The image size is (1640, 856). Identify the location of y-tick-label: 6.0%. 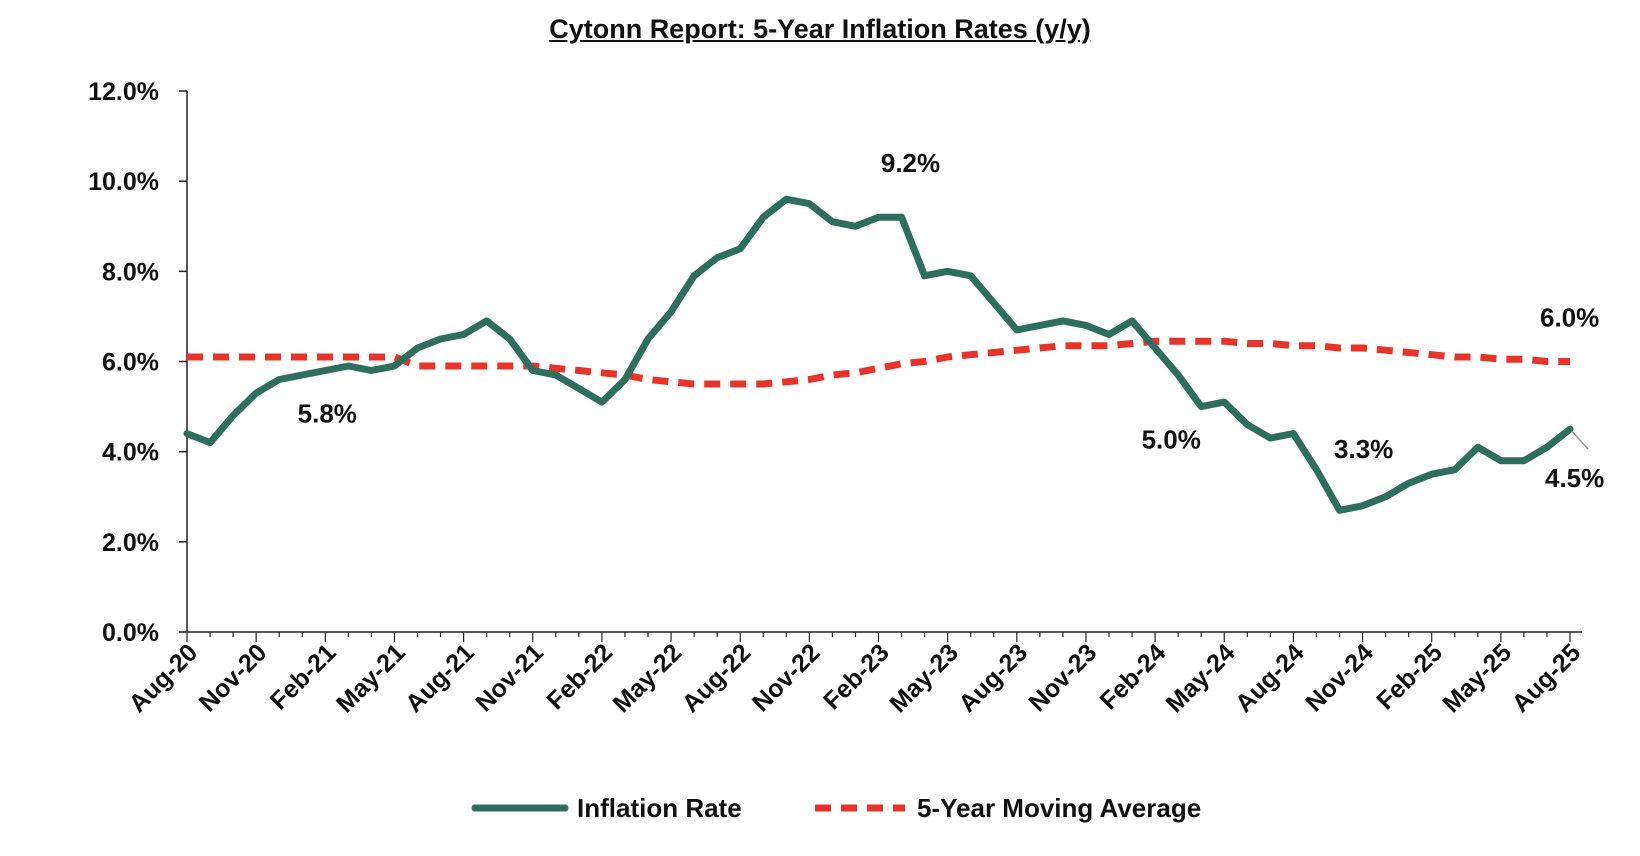
(130, 363).